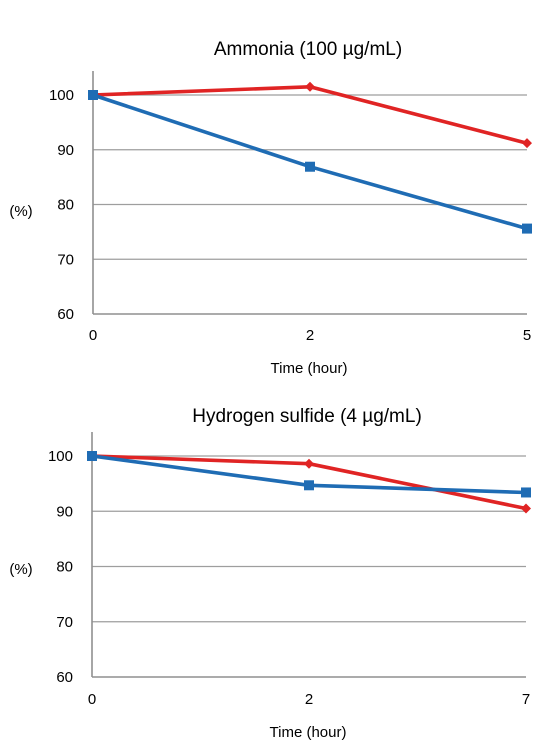 Image resolution: width=542 pixels, height=747 pixels. I want to click on x-tick-label: 5, so click(527, 335).